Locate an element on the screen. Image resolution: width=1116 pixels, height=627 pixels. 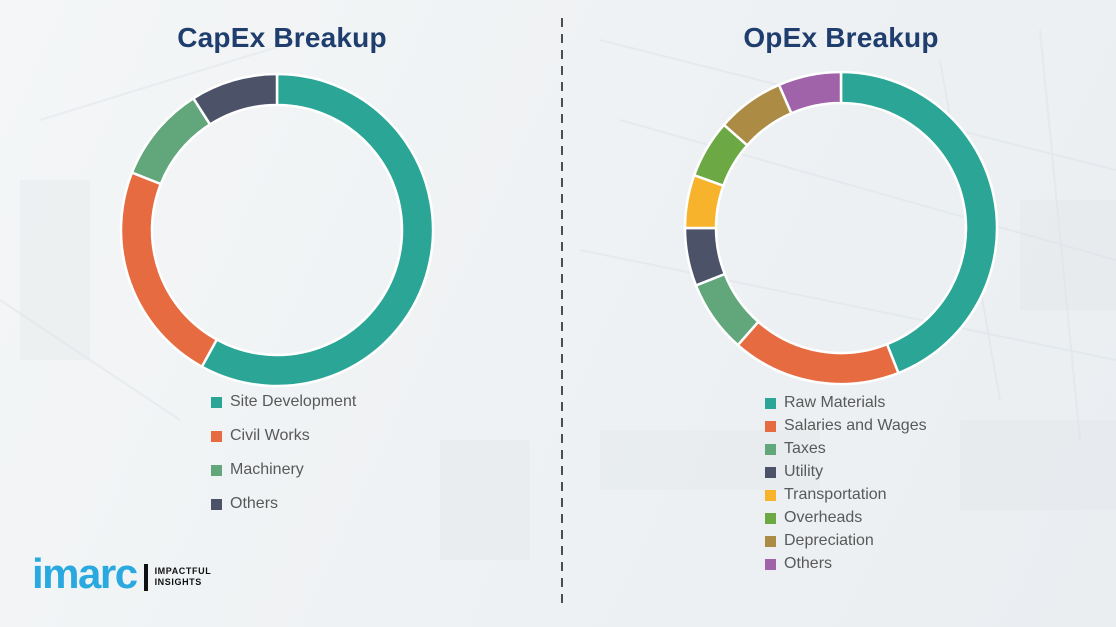
legend-item-raw-materials: Raw Materials is located at coordinates (846, 403).